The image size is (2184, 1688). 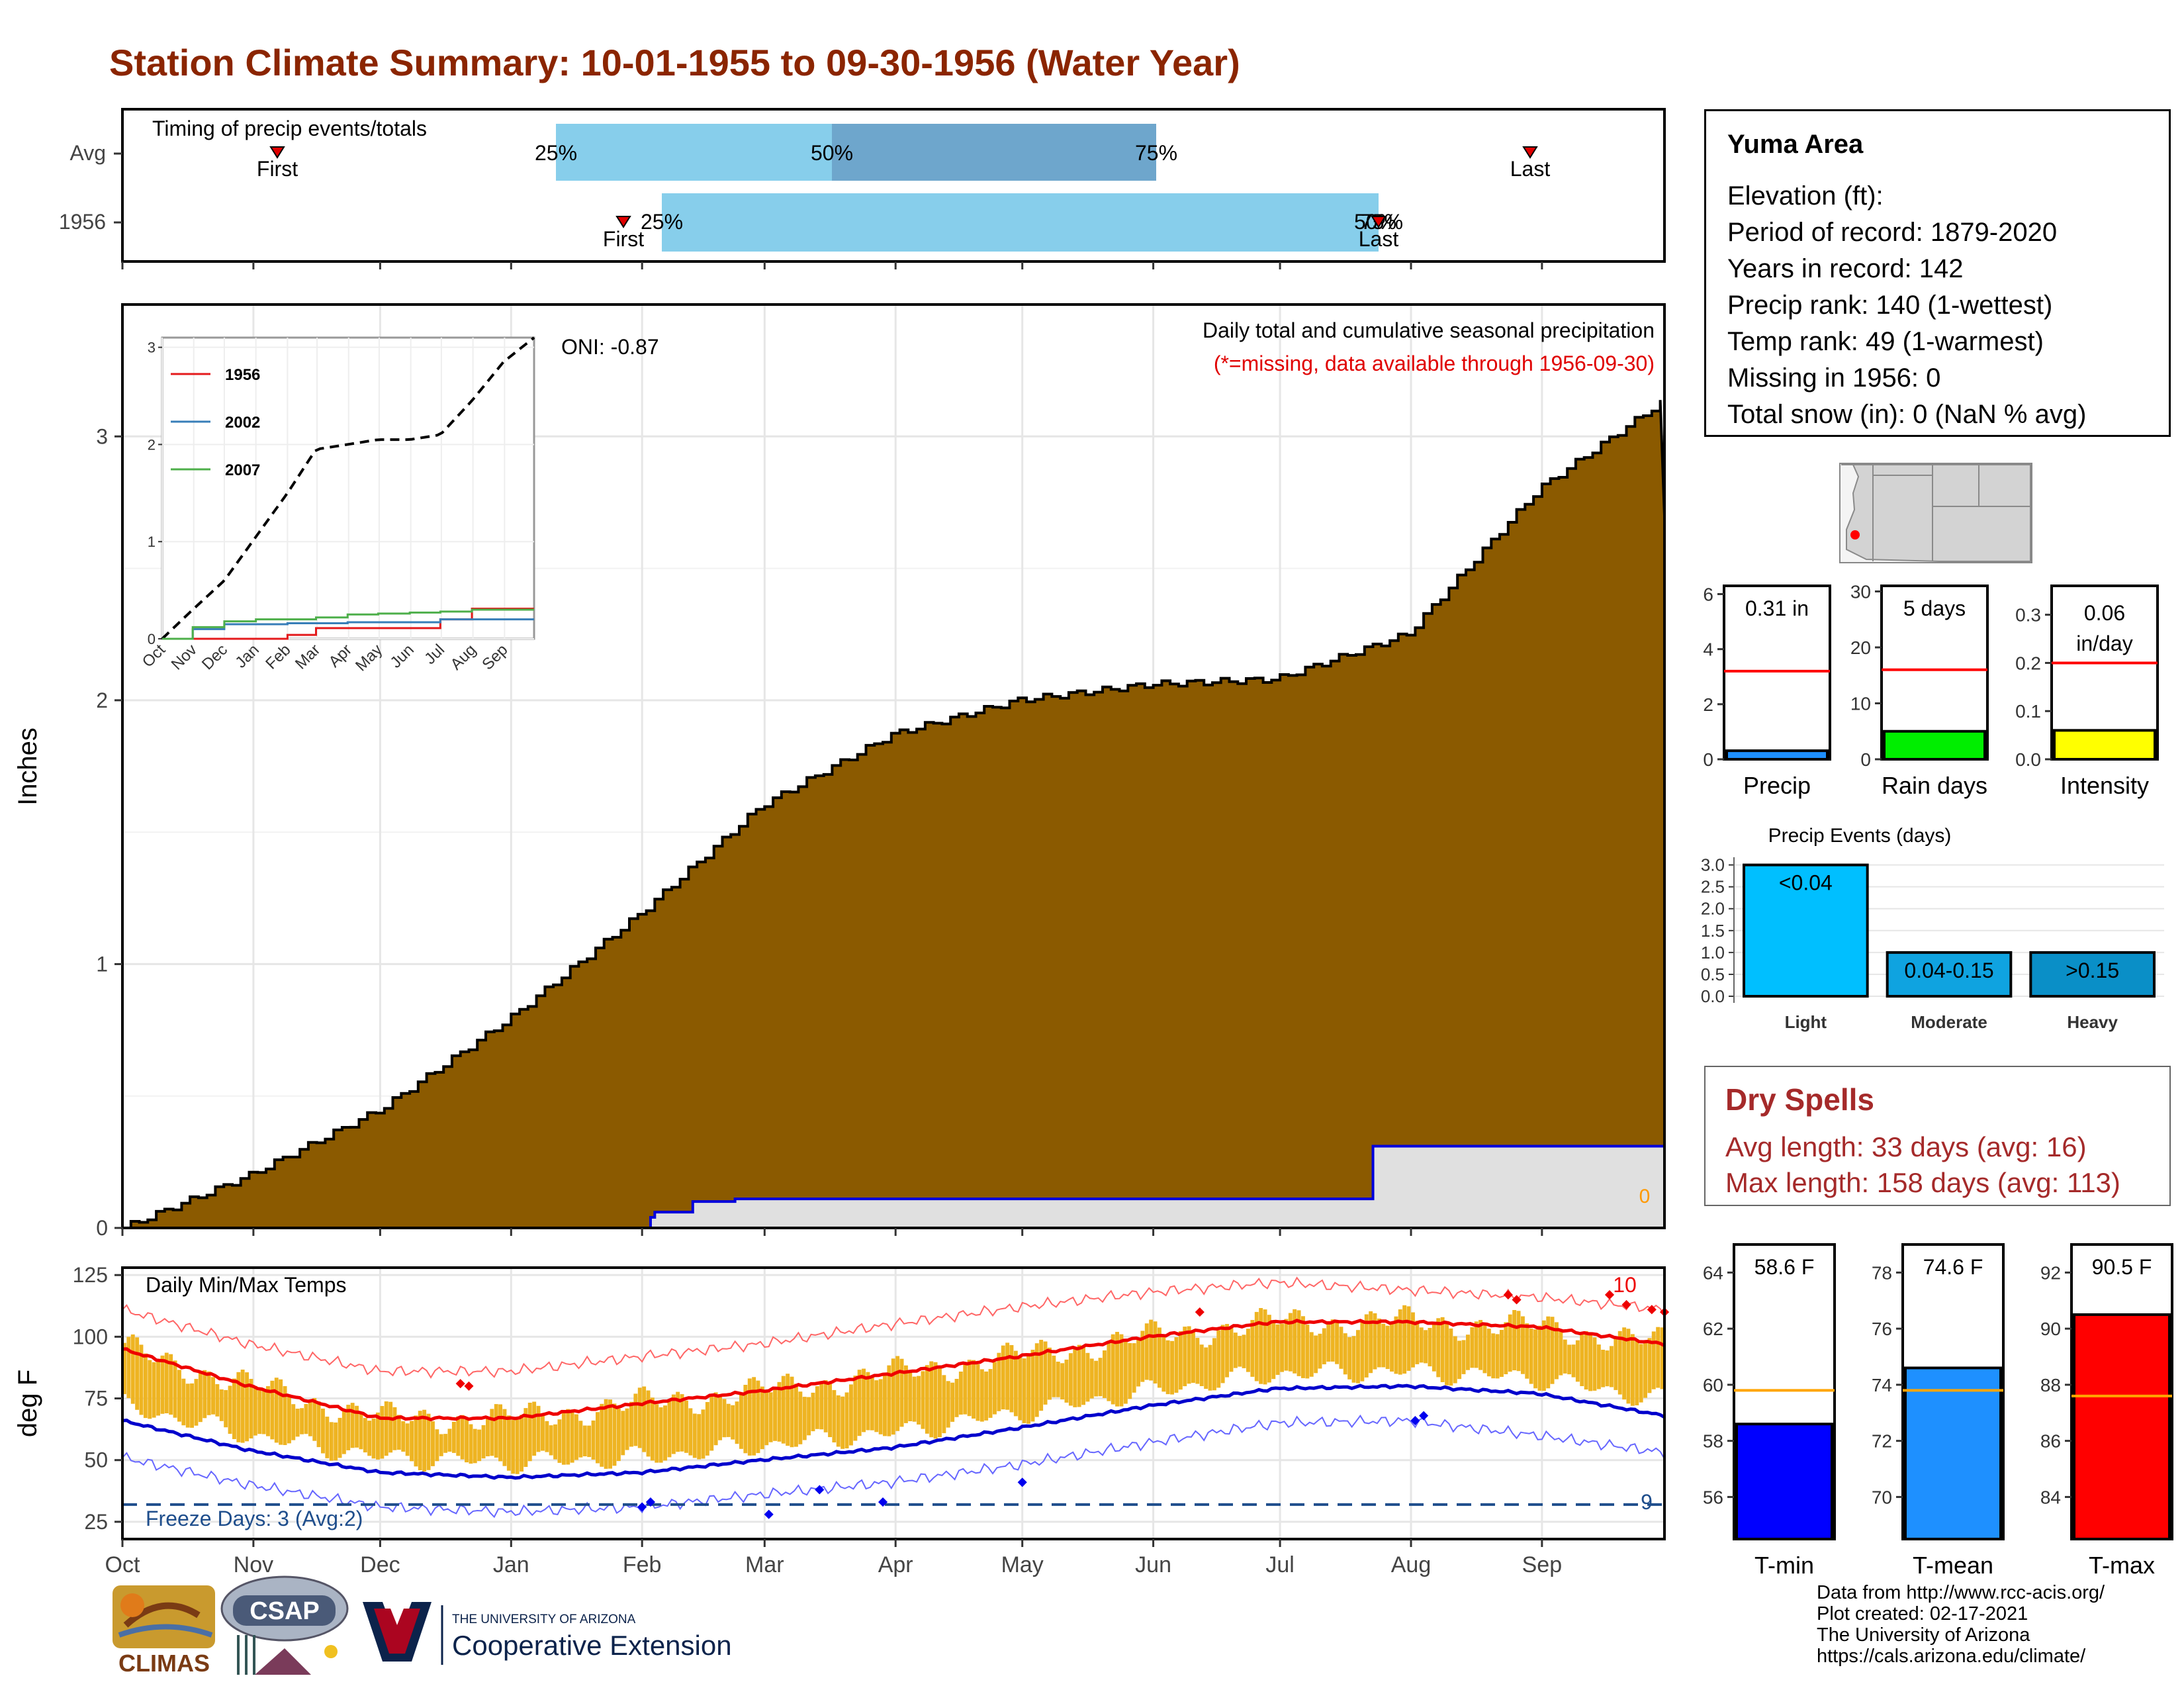 I want to click on summary-value-label: 5 days, so click(x=1934, y=608).